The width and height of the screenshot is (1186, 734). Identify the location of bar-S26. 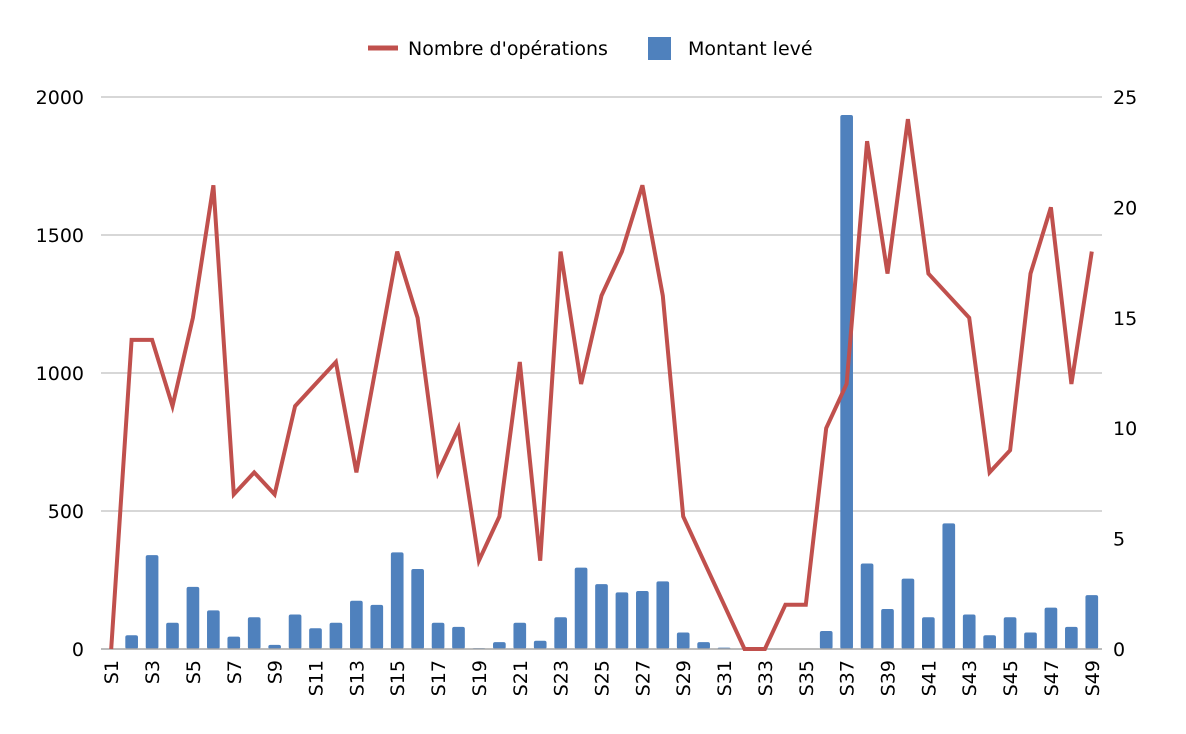
(622, 620).